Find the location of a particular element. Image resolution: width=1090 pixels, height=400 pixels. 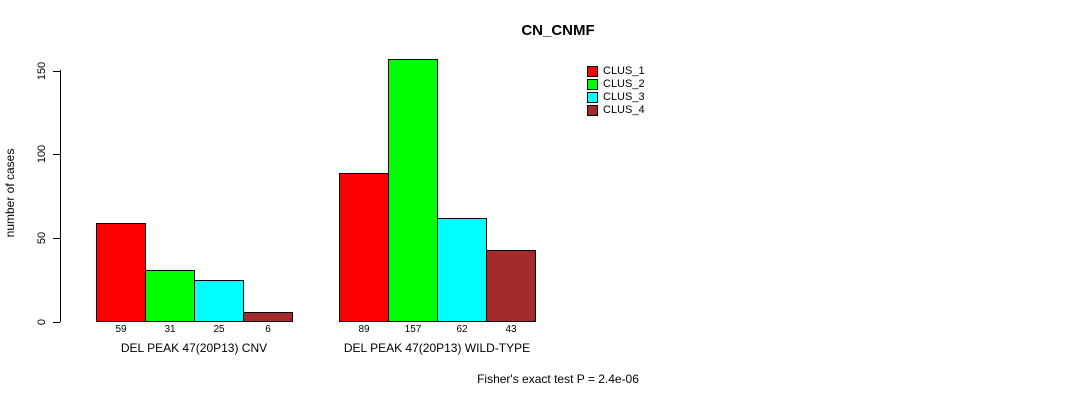

bar-clus_4-group2 is located at coordinates (511, 286).